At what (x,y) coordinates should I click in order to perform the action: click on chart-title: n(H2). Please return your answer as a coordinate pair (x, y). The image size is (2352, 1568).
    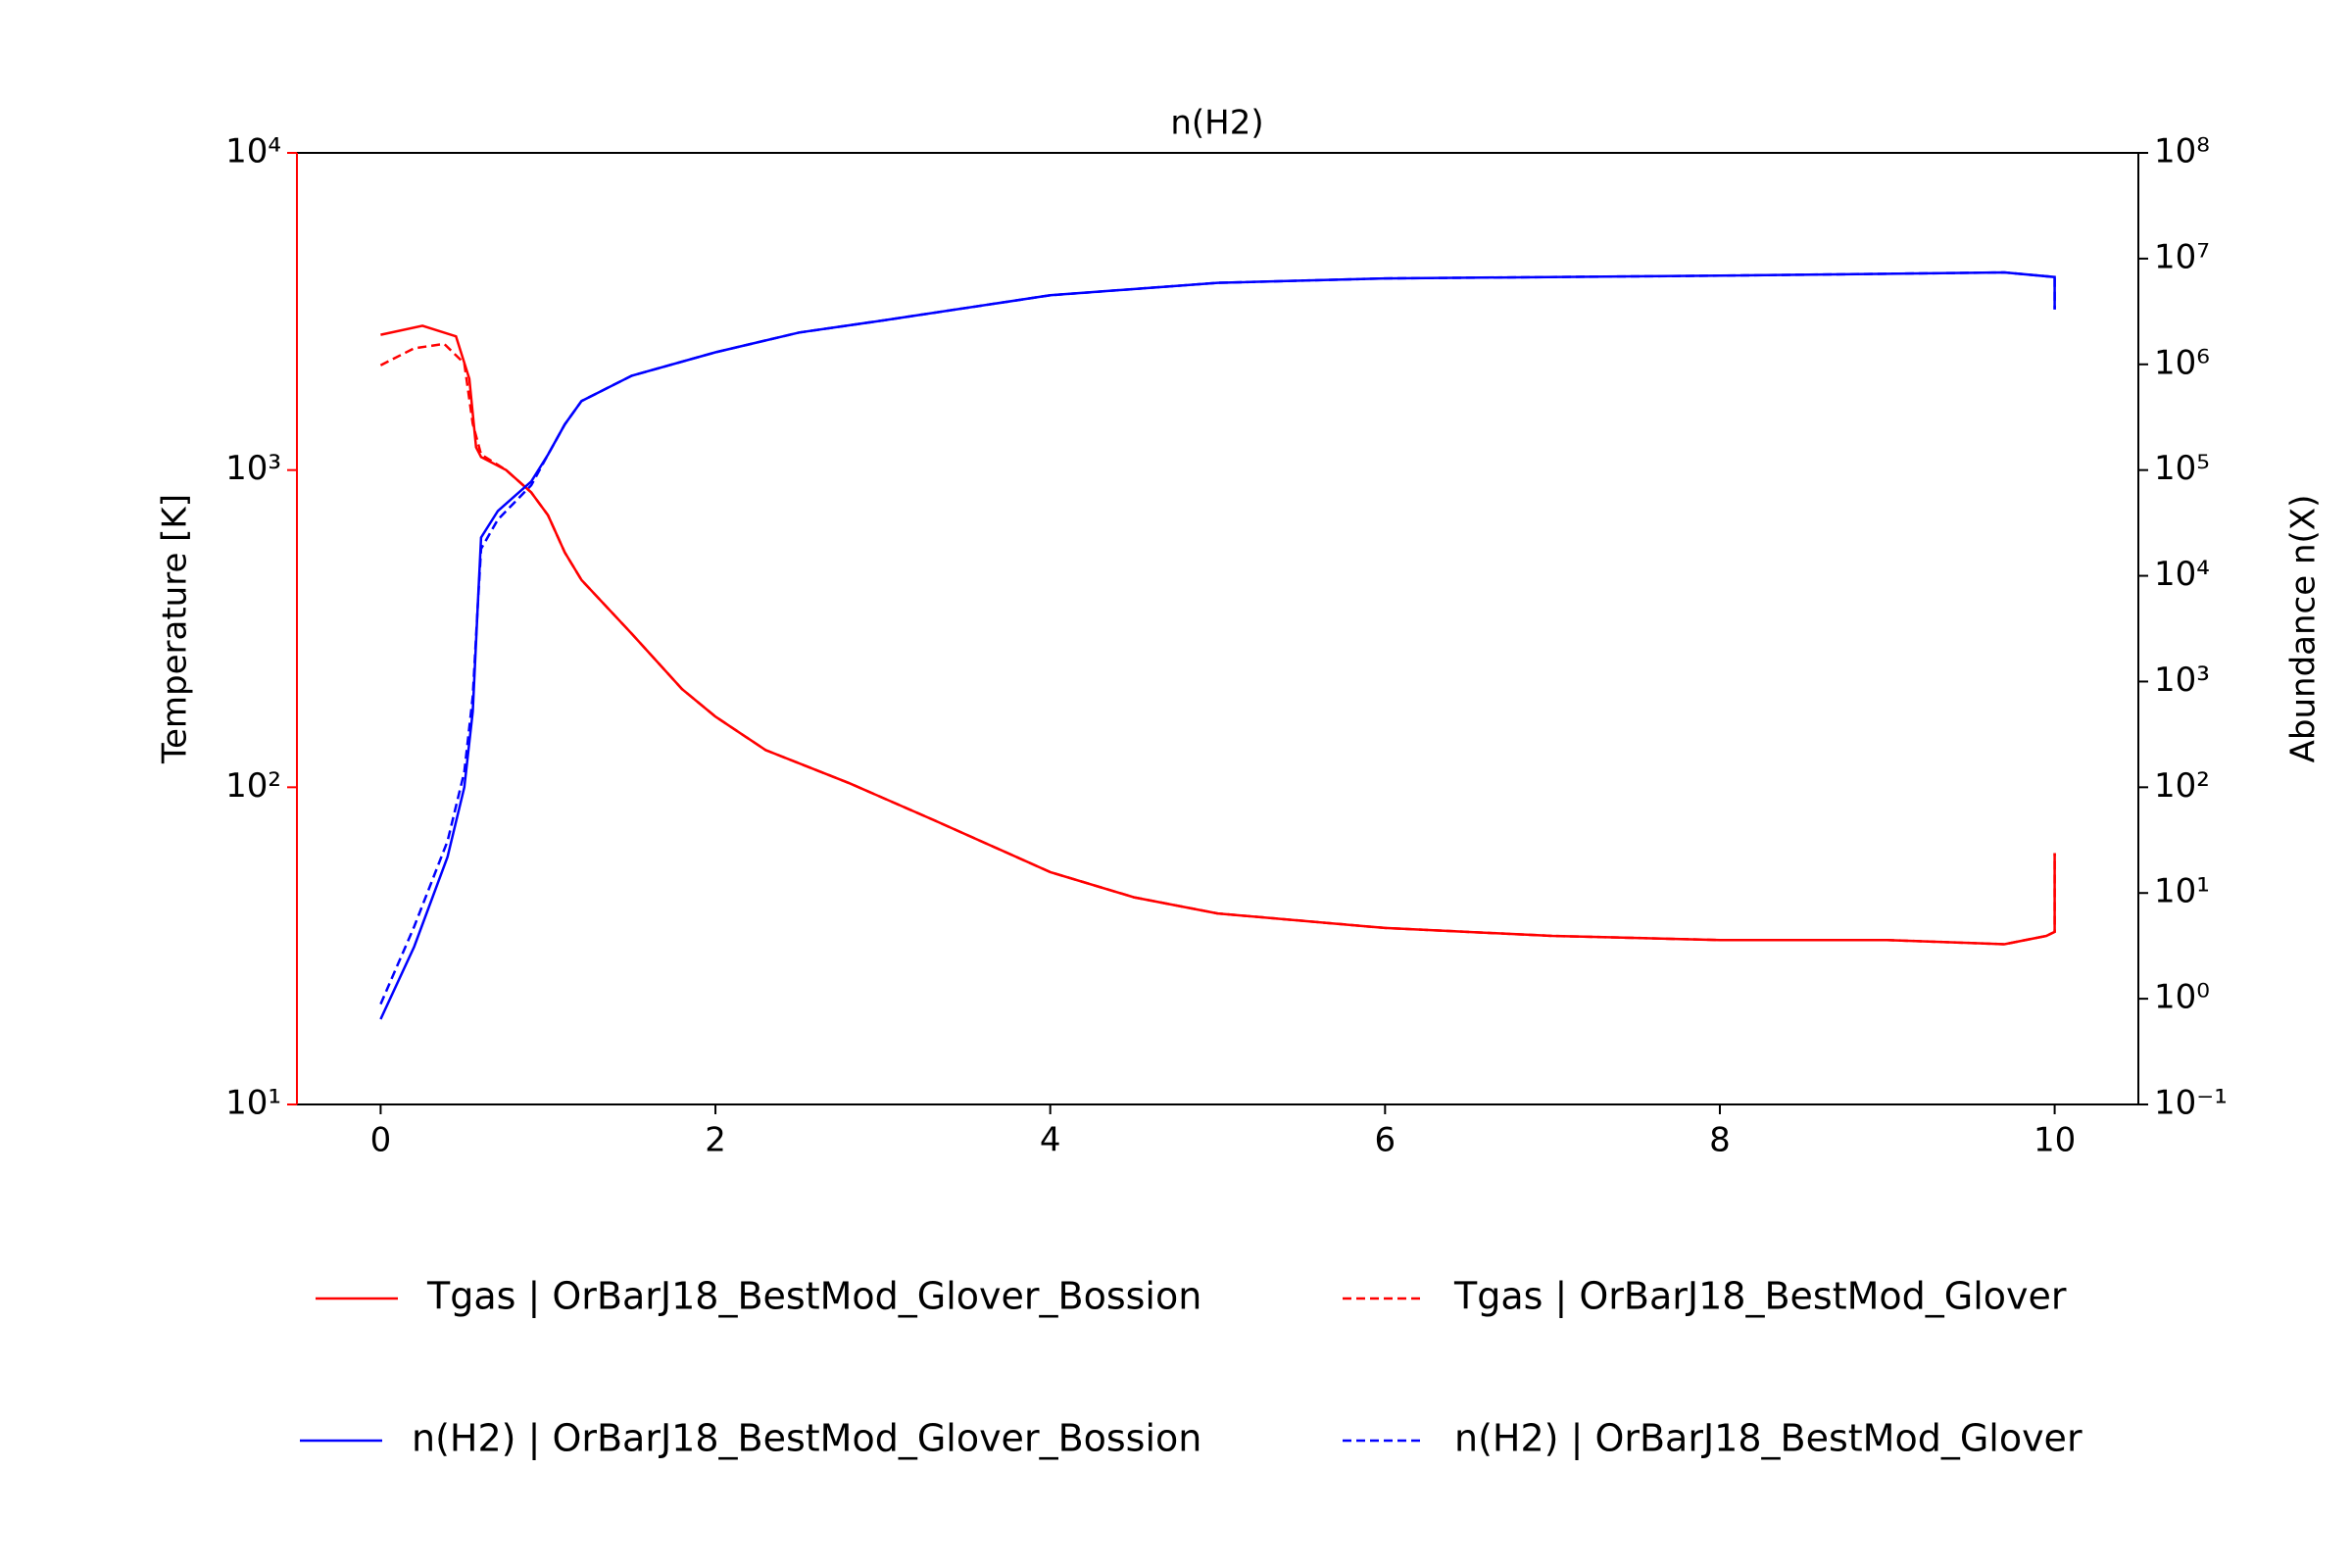
    Looking at the image, I should click on (1216, 124).